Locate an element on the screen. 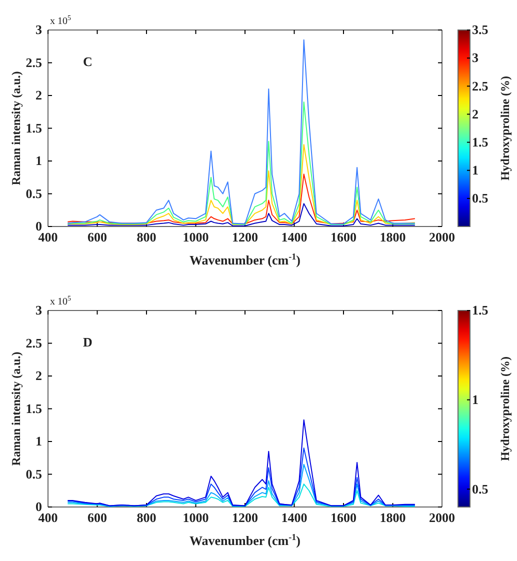  annotation: D is located at coordinates (87, 342).